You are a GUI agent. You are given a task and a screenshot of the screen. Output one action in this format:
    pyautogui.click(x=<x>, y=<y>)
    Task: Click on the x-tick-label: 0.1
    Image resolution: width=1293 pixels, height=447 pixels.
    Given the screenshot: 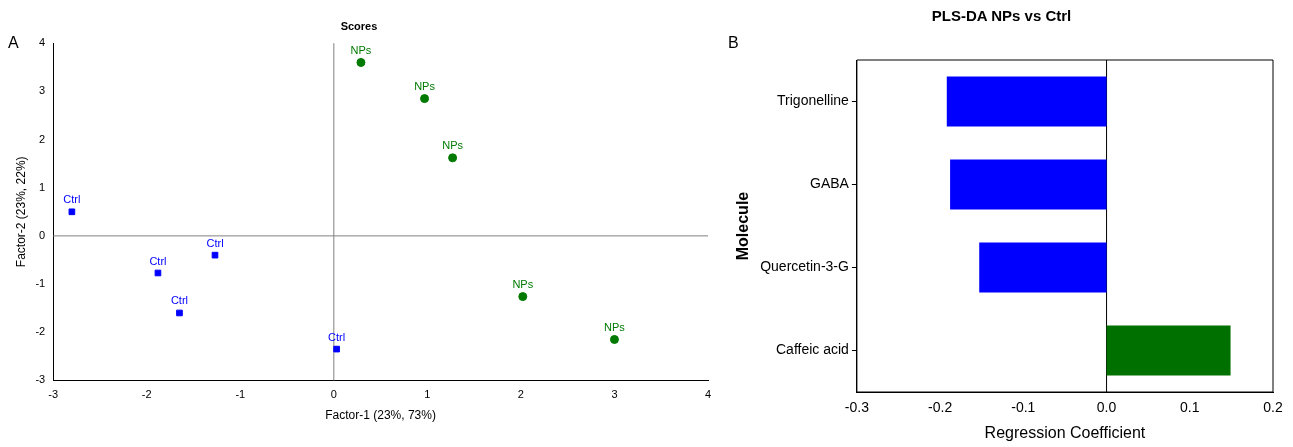 What is the action you would take?
    pyautogui.click(x=1190, y=407)
    